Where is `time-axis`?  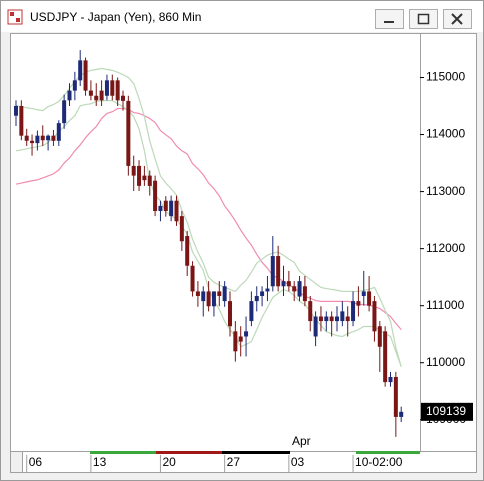 time-axis is located at coordinates (243, 462).